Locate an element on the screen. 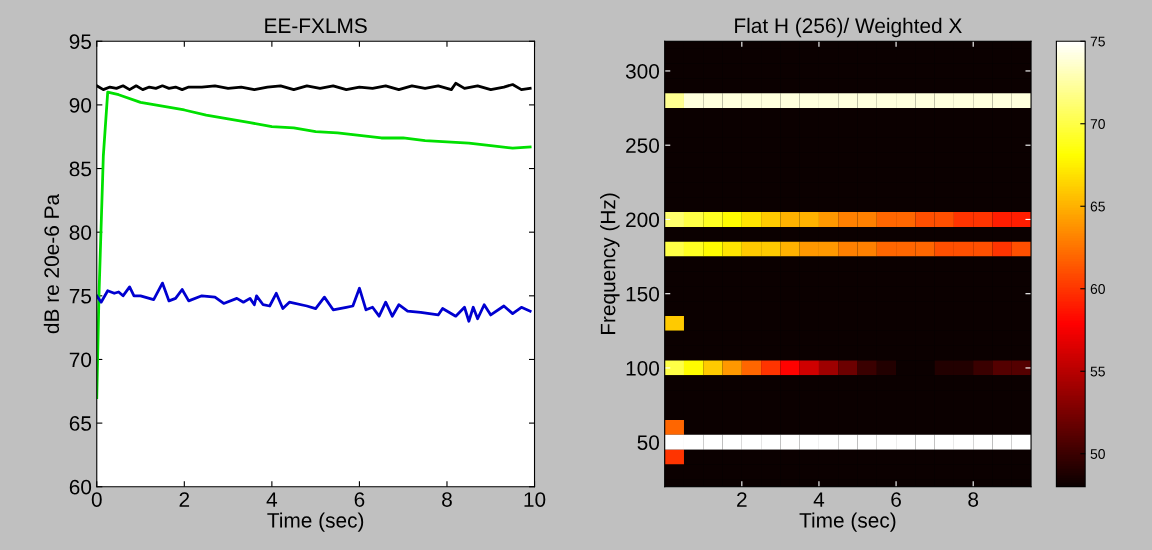 Image resolution: width=1152 pixels, height=550 pixels. y-tick-label: 80 is located at coordinates (80, 232).